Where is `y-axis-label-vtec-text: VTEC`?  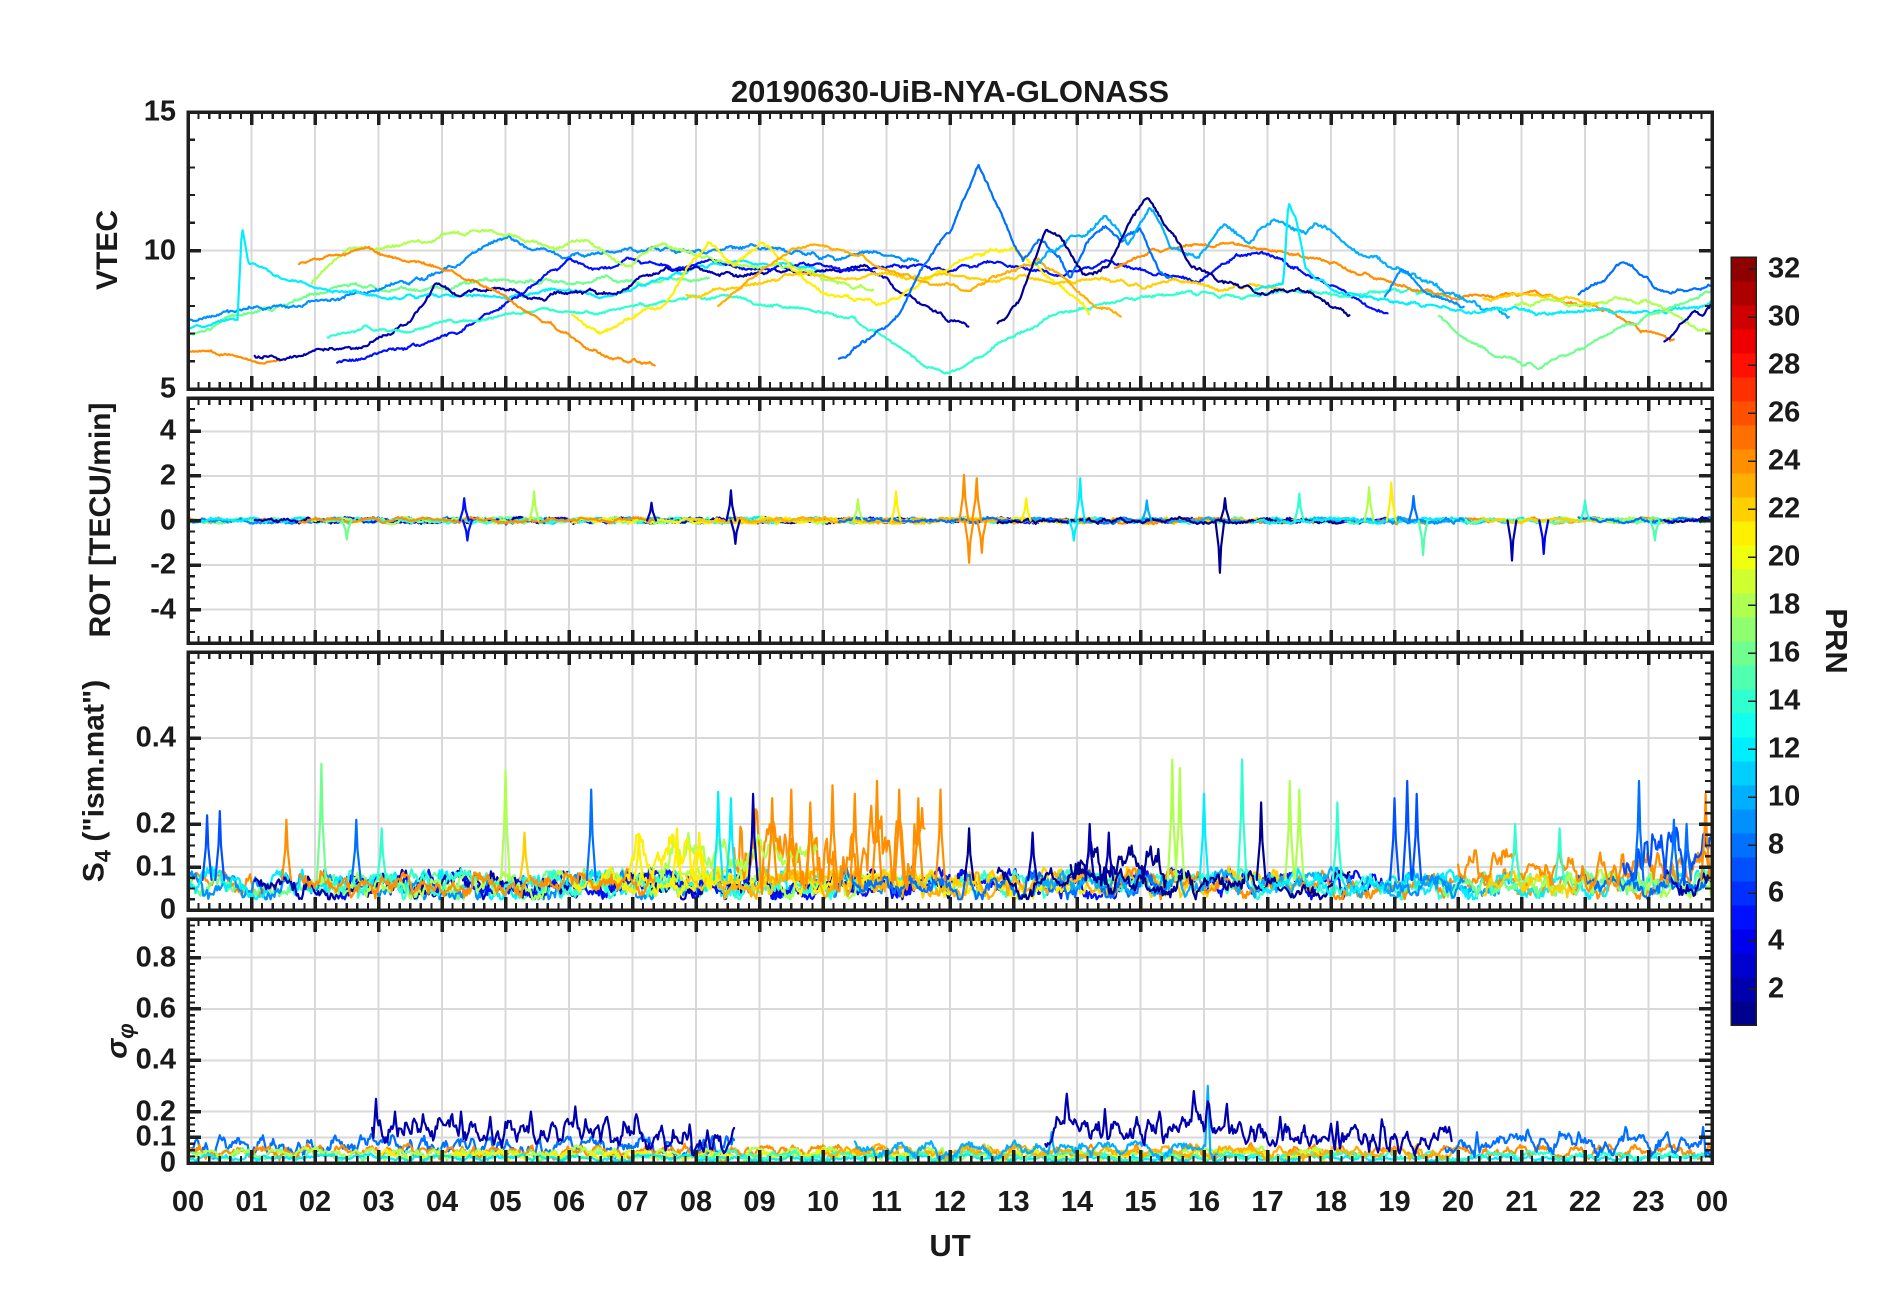 y-axis-label-vtec-text: VTEC is located at coordinates (107, 250).